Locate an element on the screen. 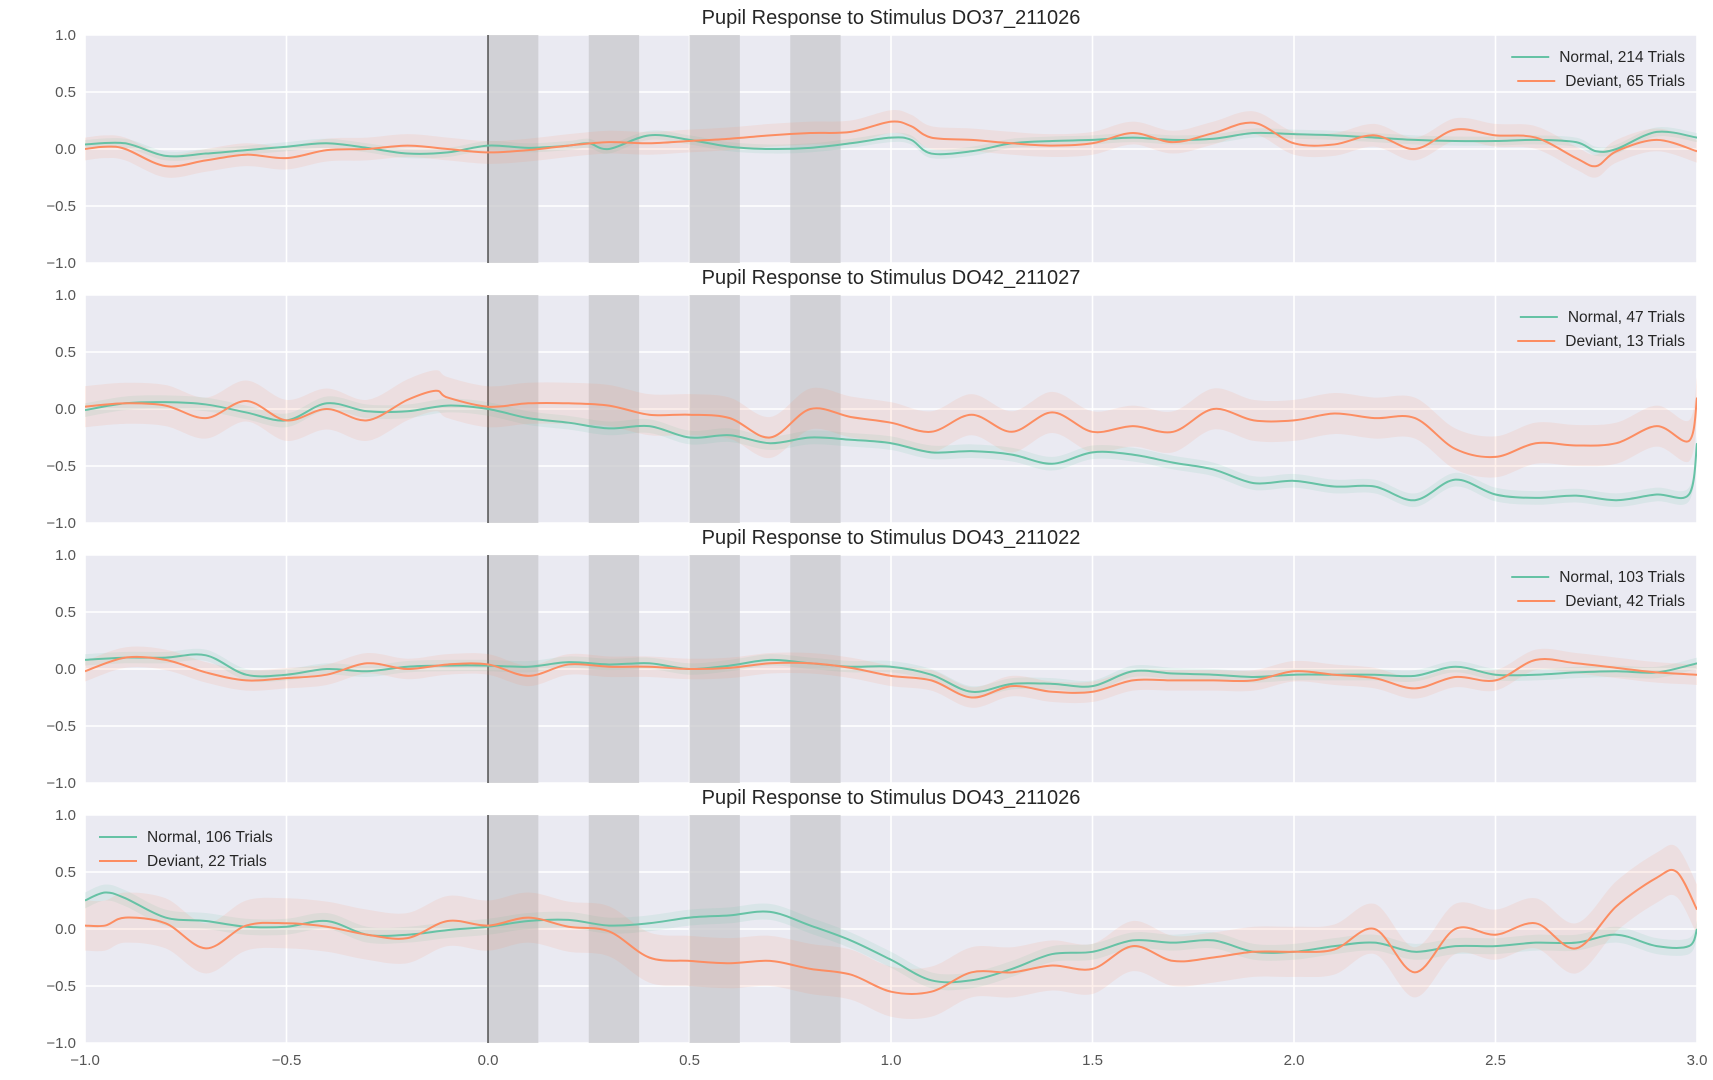  panel-title: Pupil Response to Stimulus DO43_211022 is located at coordinates (891, 538).